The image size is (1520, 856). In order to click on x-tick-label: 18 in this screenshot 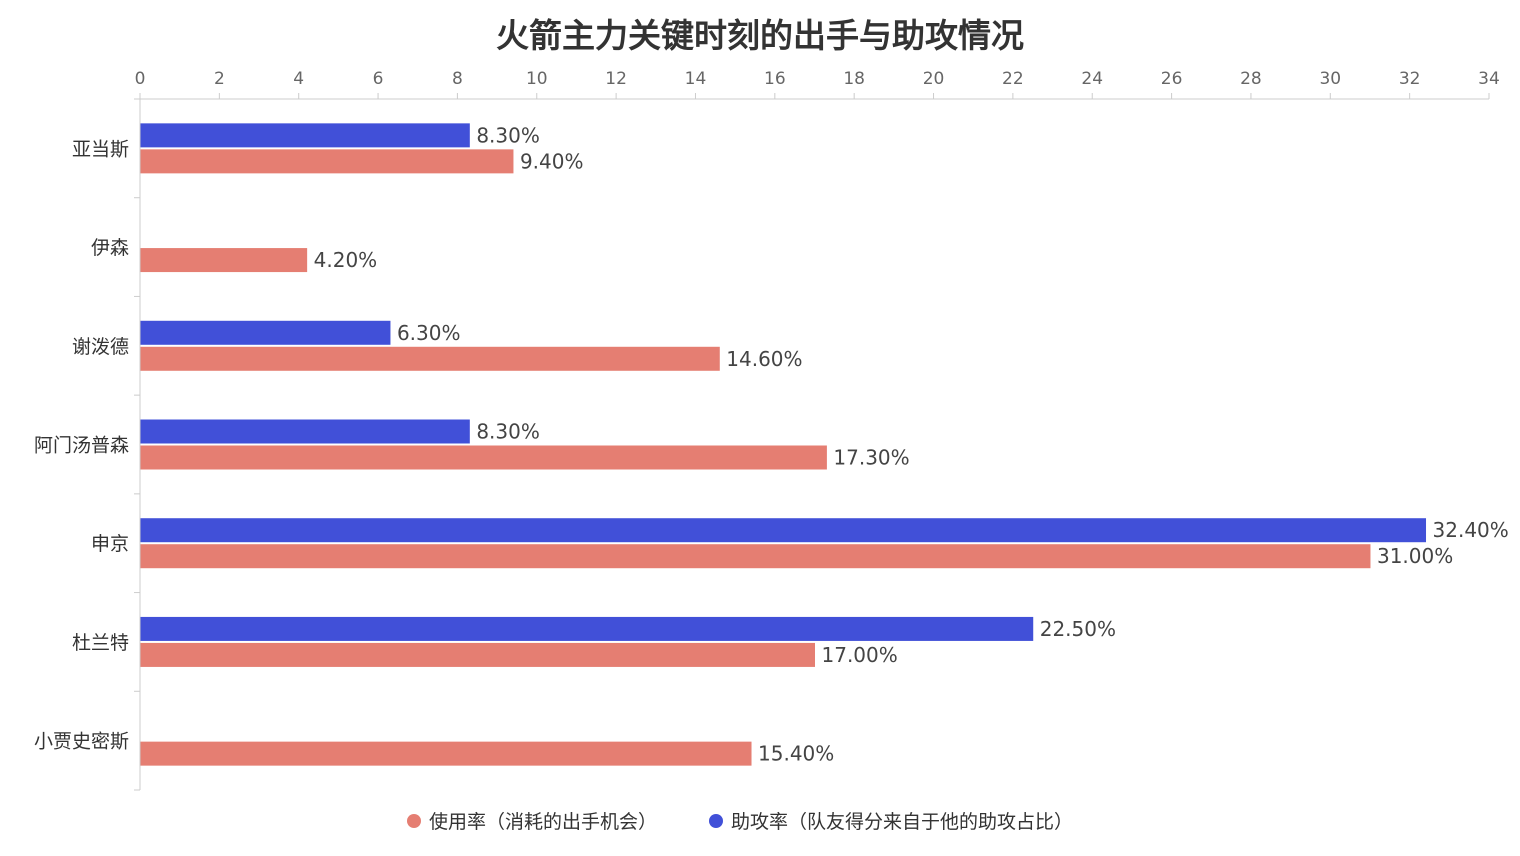, I will do `click(854, 79)`.